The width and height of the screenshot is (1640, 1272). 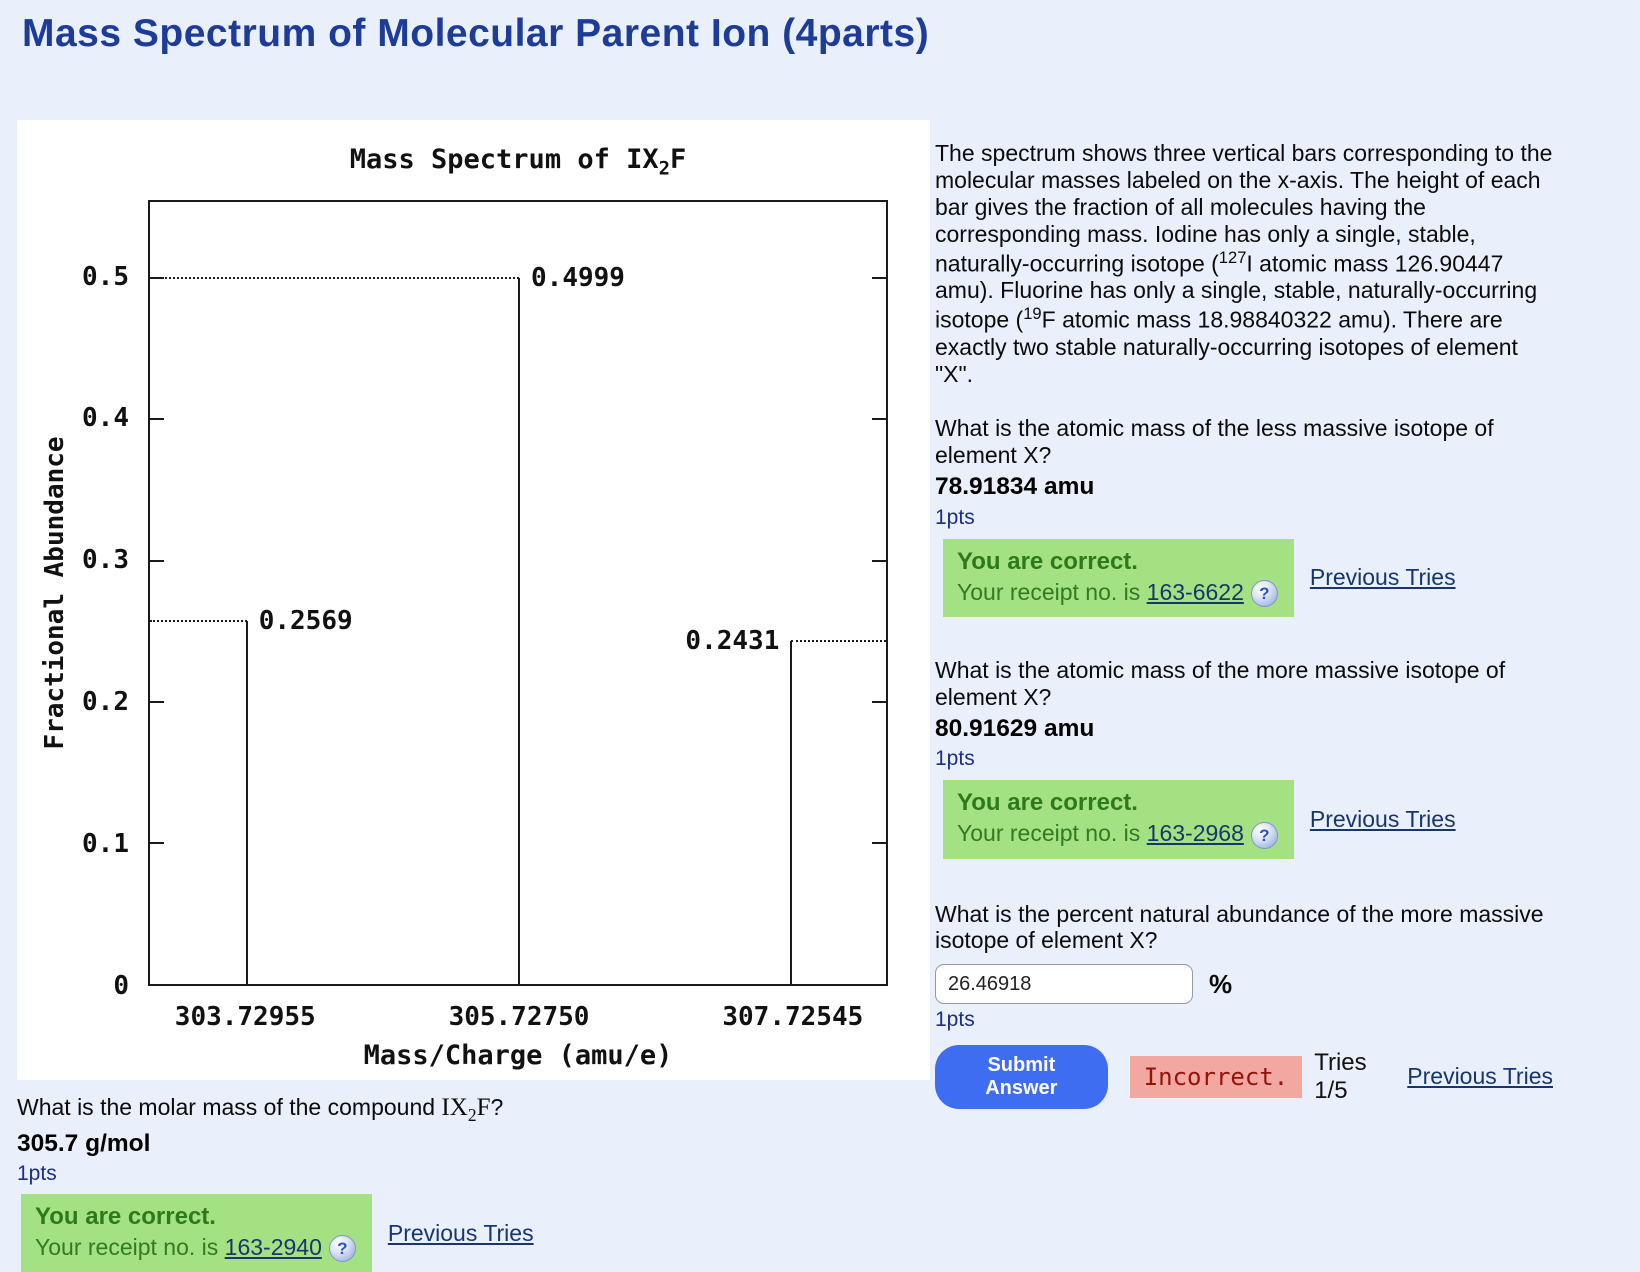 What do you see at coordinates (105, 276) in the screenshot?
I see `y-tick-label: 0.5` at bounding box center [105, 276].